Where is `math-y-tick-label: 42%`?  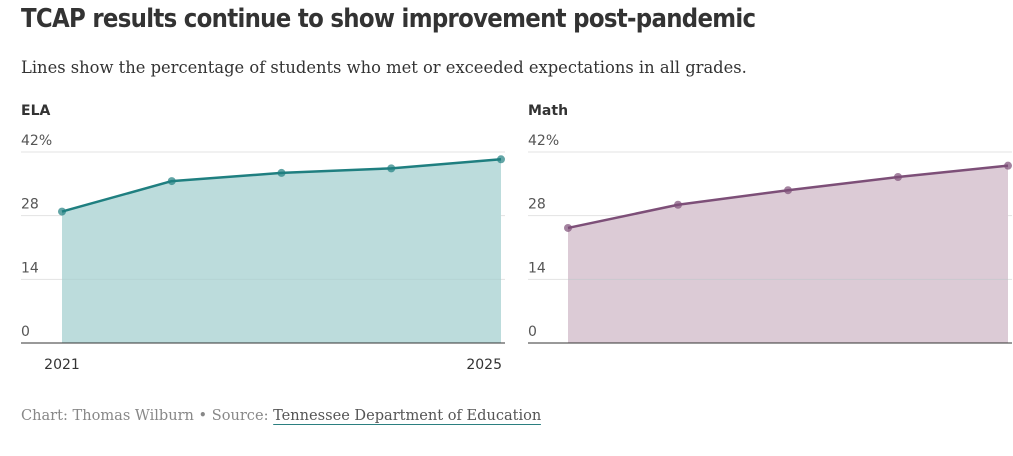
math-y-tick-label: 42% is located at coordinates (543, 141).